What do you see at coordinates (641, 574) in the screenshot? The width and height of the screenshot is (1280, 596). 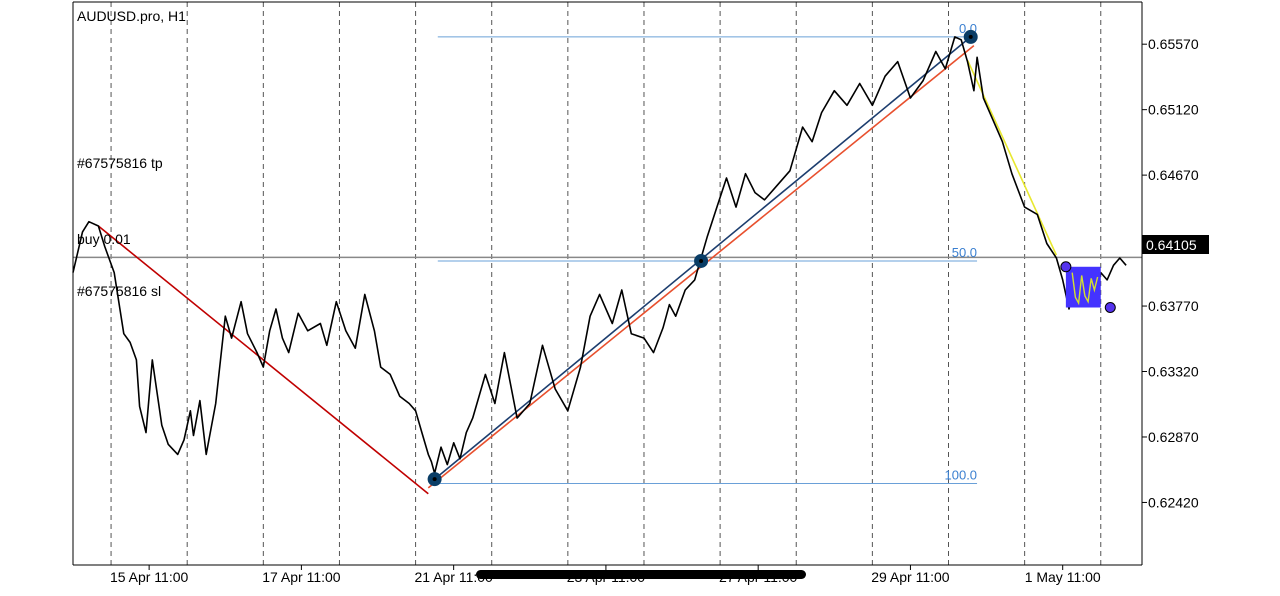 I see `horizontal-scrollbar` at bounding box center [641, 574].